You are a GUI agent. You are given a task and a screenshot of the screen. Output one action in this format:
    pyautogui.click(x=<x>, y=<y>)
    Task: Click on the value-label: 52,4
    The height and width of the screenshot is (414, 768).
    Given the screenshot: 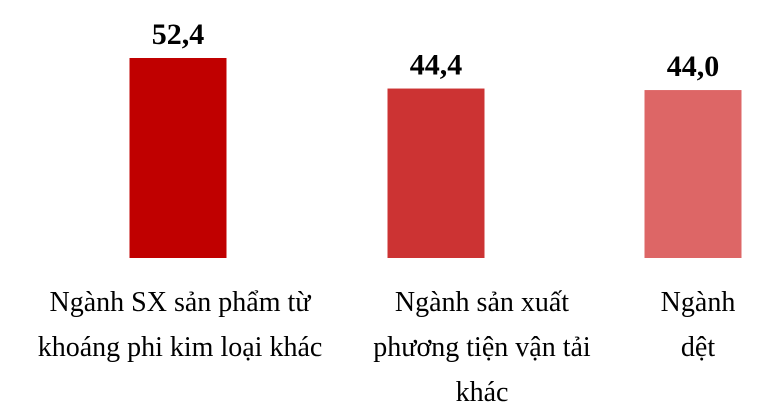 What is the action you would take?
    pyautogui.click(x=178, y=34)
    